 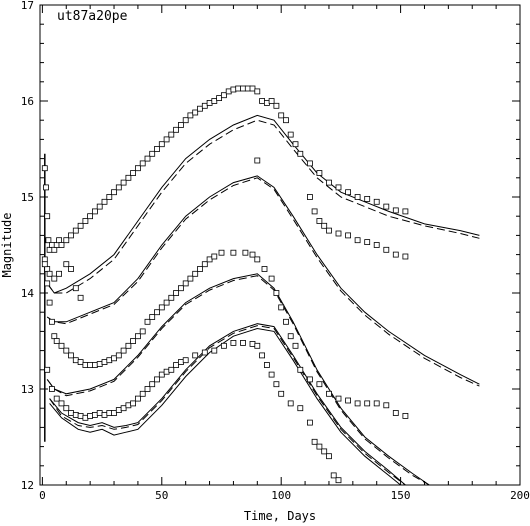 I want to click on y-tick-label: 16, so click(x=27, y=101).